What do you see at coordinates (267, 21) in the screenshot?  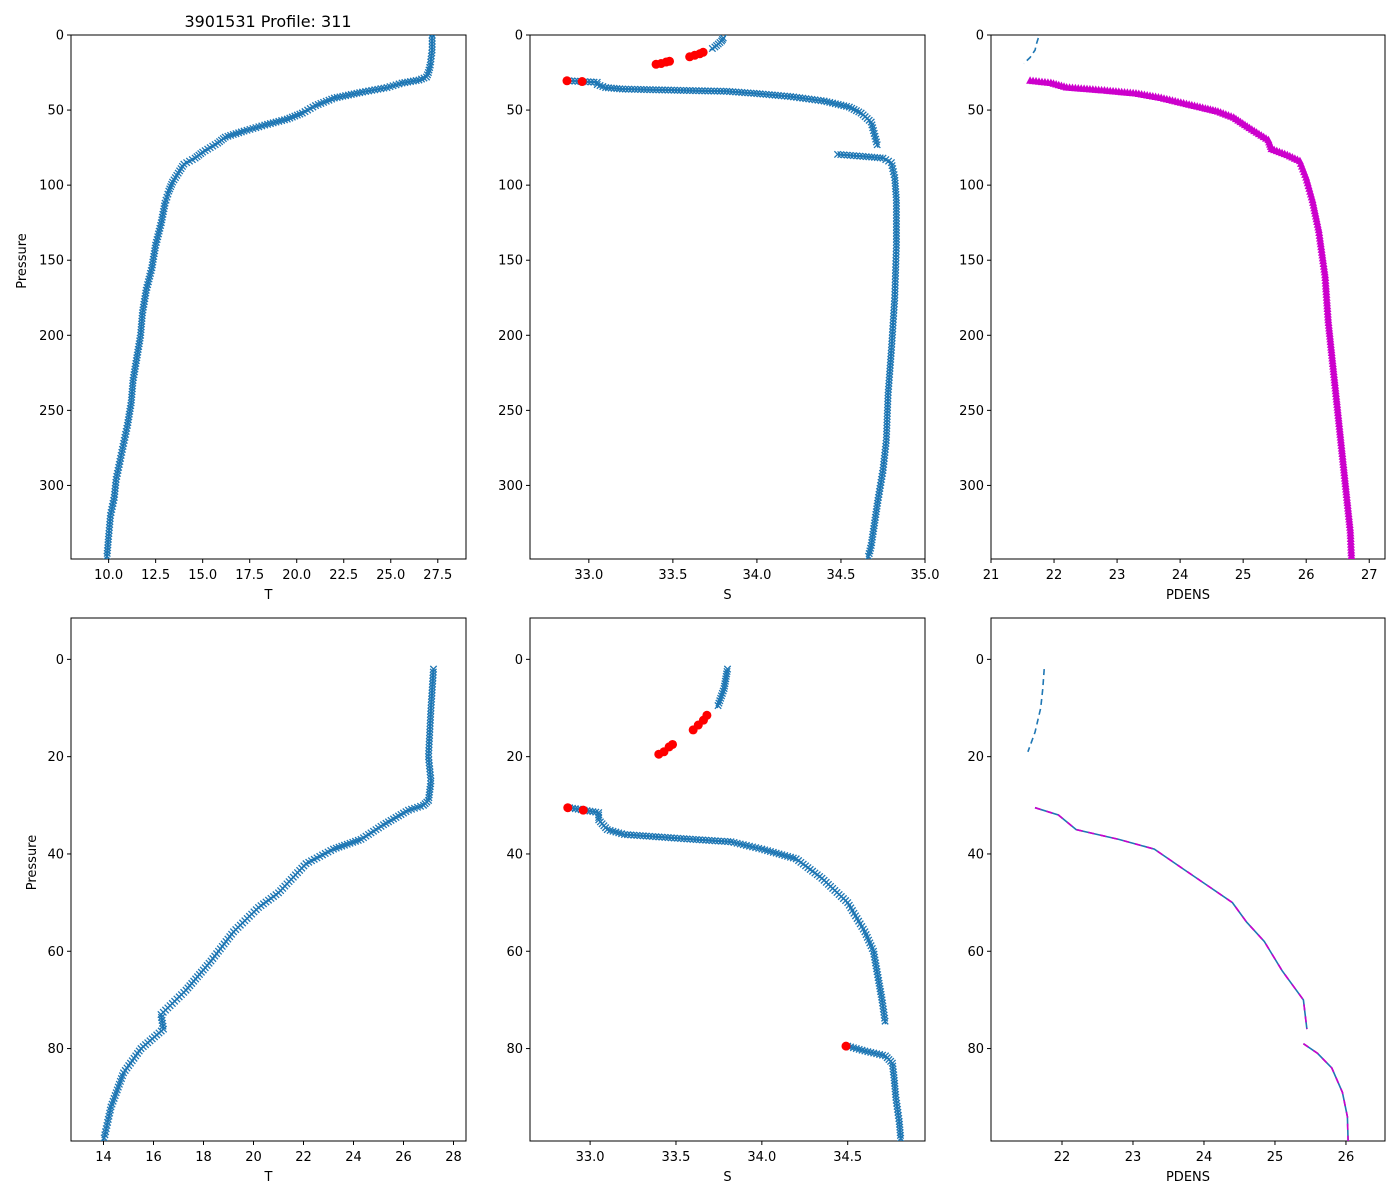 I see `figure-title: 3901531 Profile: 311` at bounding box center [267, 21].